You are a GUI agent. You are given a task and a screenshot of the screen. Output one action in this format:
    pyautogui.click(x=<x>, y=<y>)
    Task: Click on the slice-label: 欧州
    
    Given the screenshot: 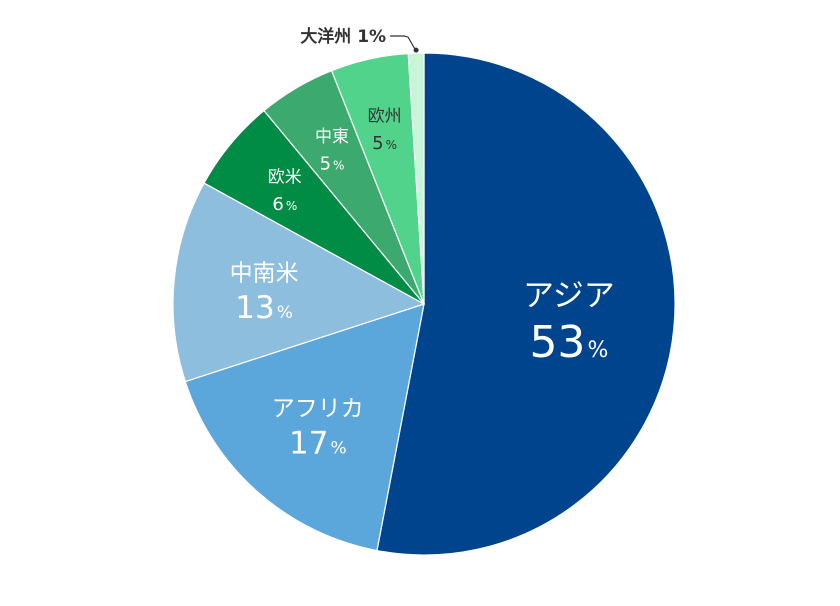 What is the action you would take?
    pyautogui.click(x=385, y=116)
    